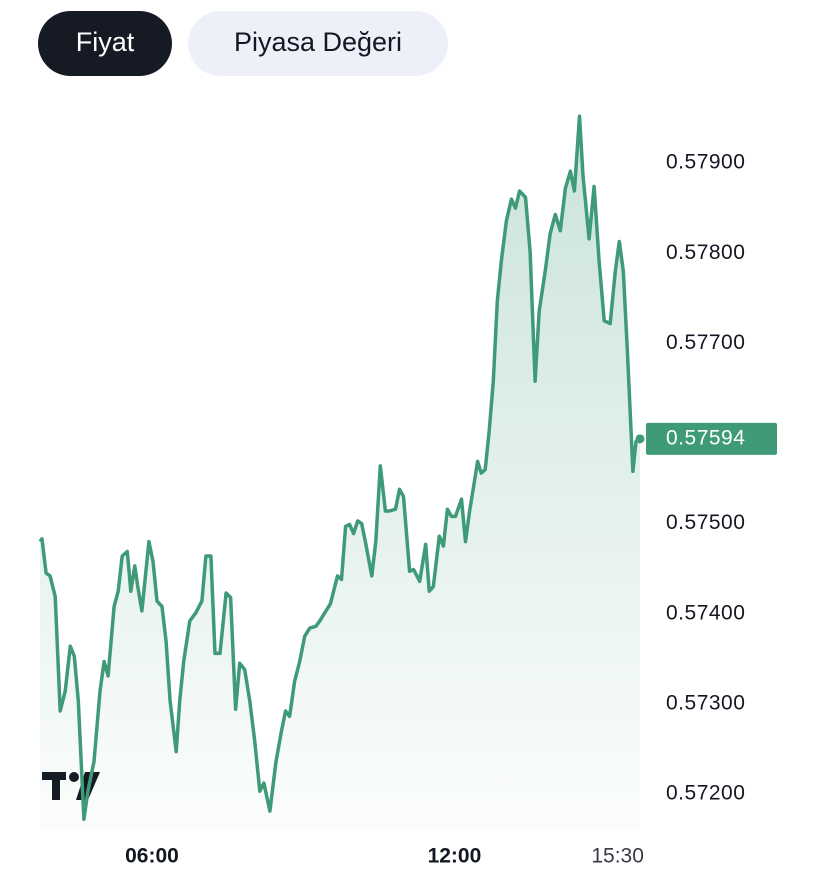  Describe the element at coordinates (705, 702) in the screenshot. I see `y-tick-label: 0.57300` at that location.